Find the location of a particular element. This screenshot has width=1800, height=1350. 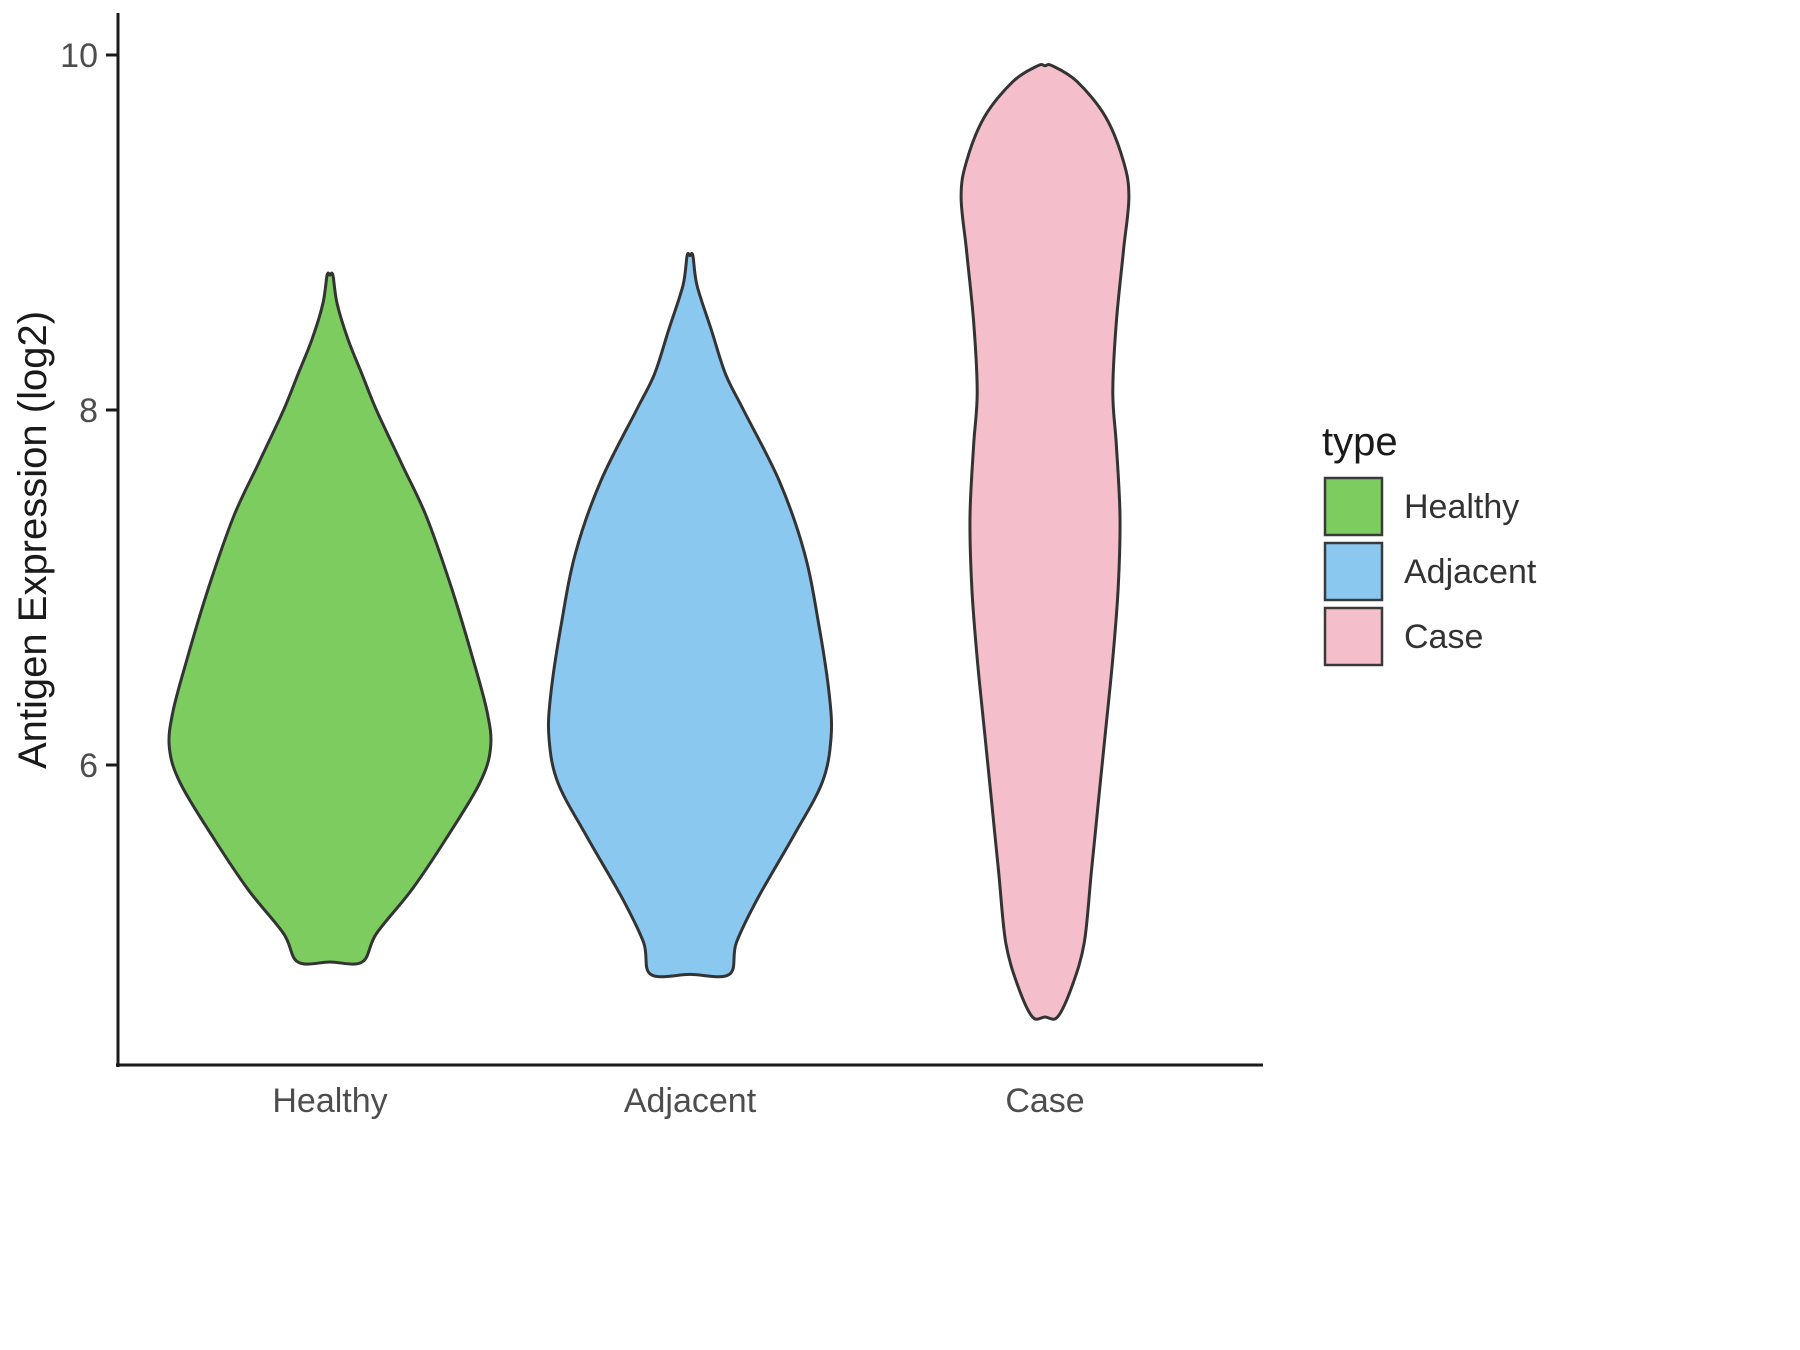

violin-adjacent is located at coordinates (690, 615).